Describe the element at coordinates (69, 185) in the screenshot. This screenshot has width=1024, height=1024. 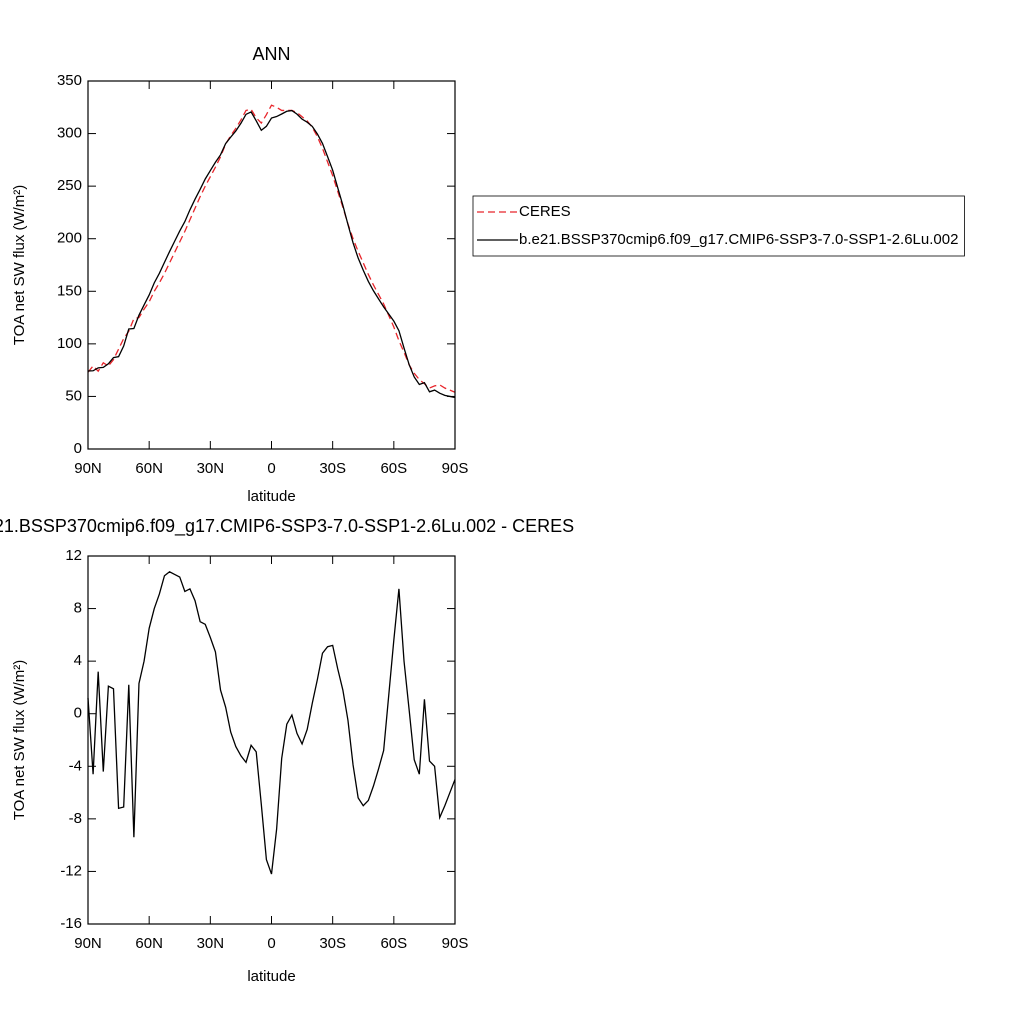
I see `y-tick-label: 250` at that location.